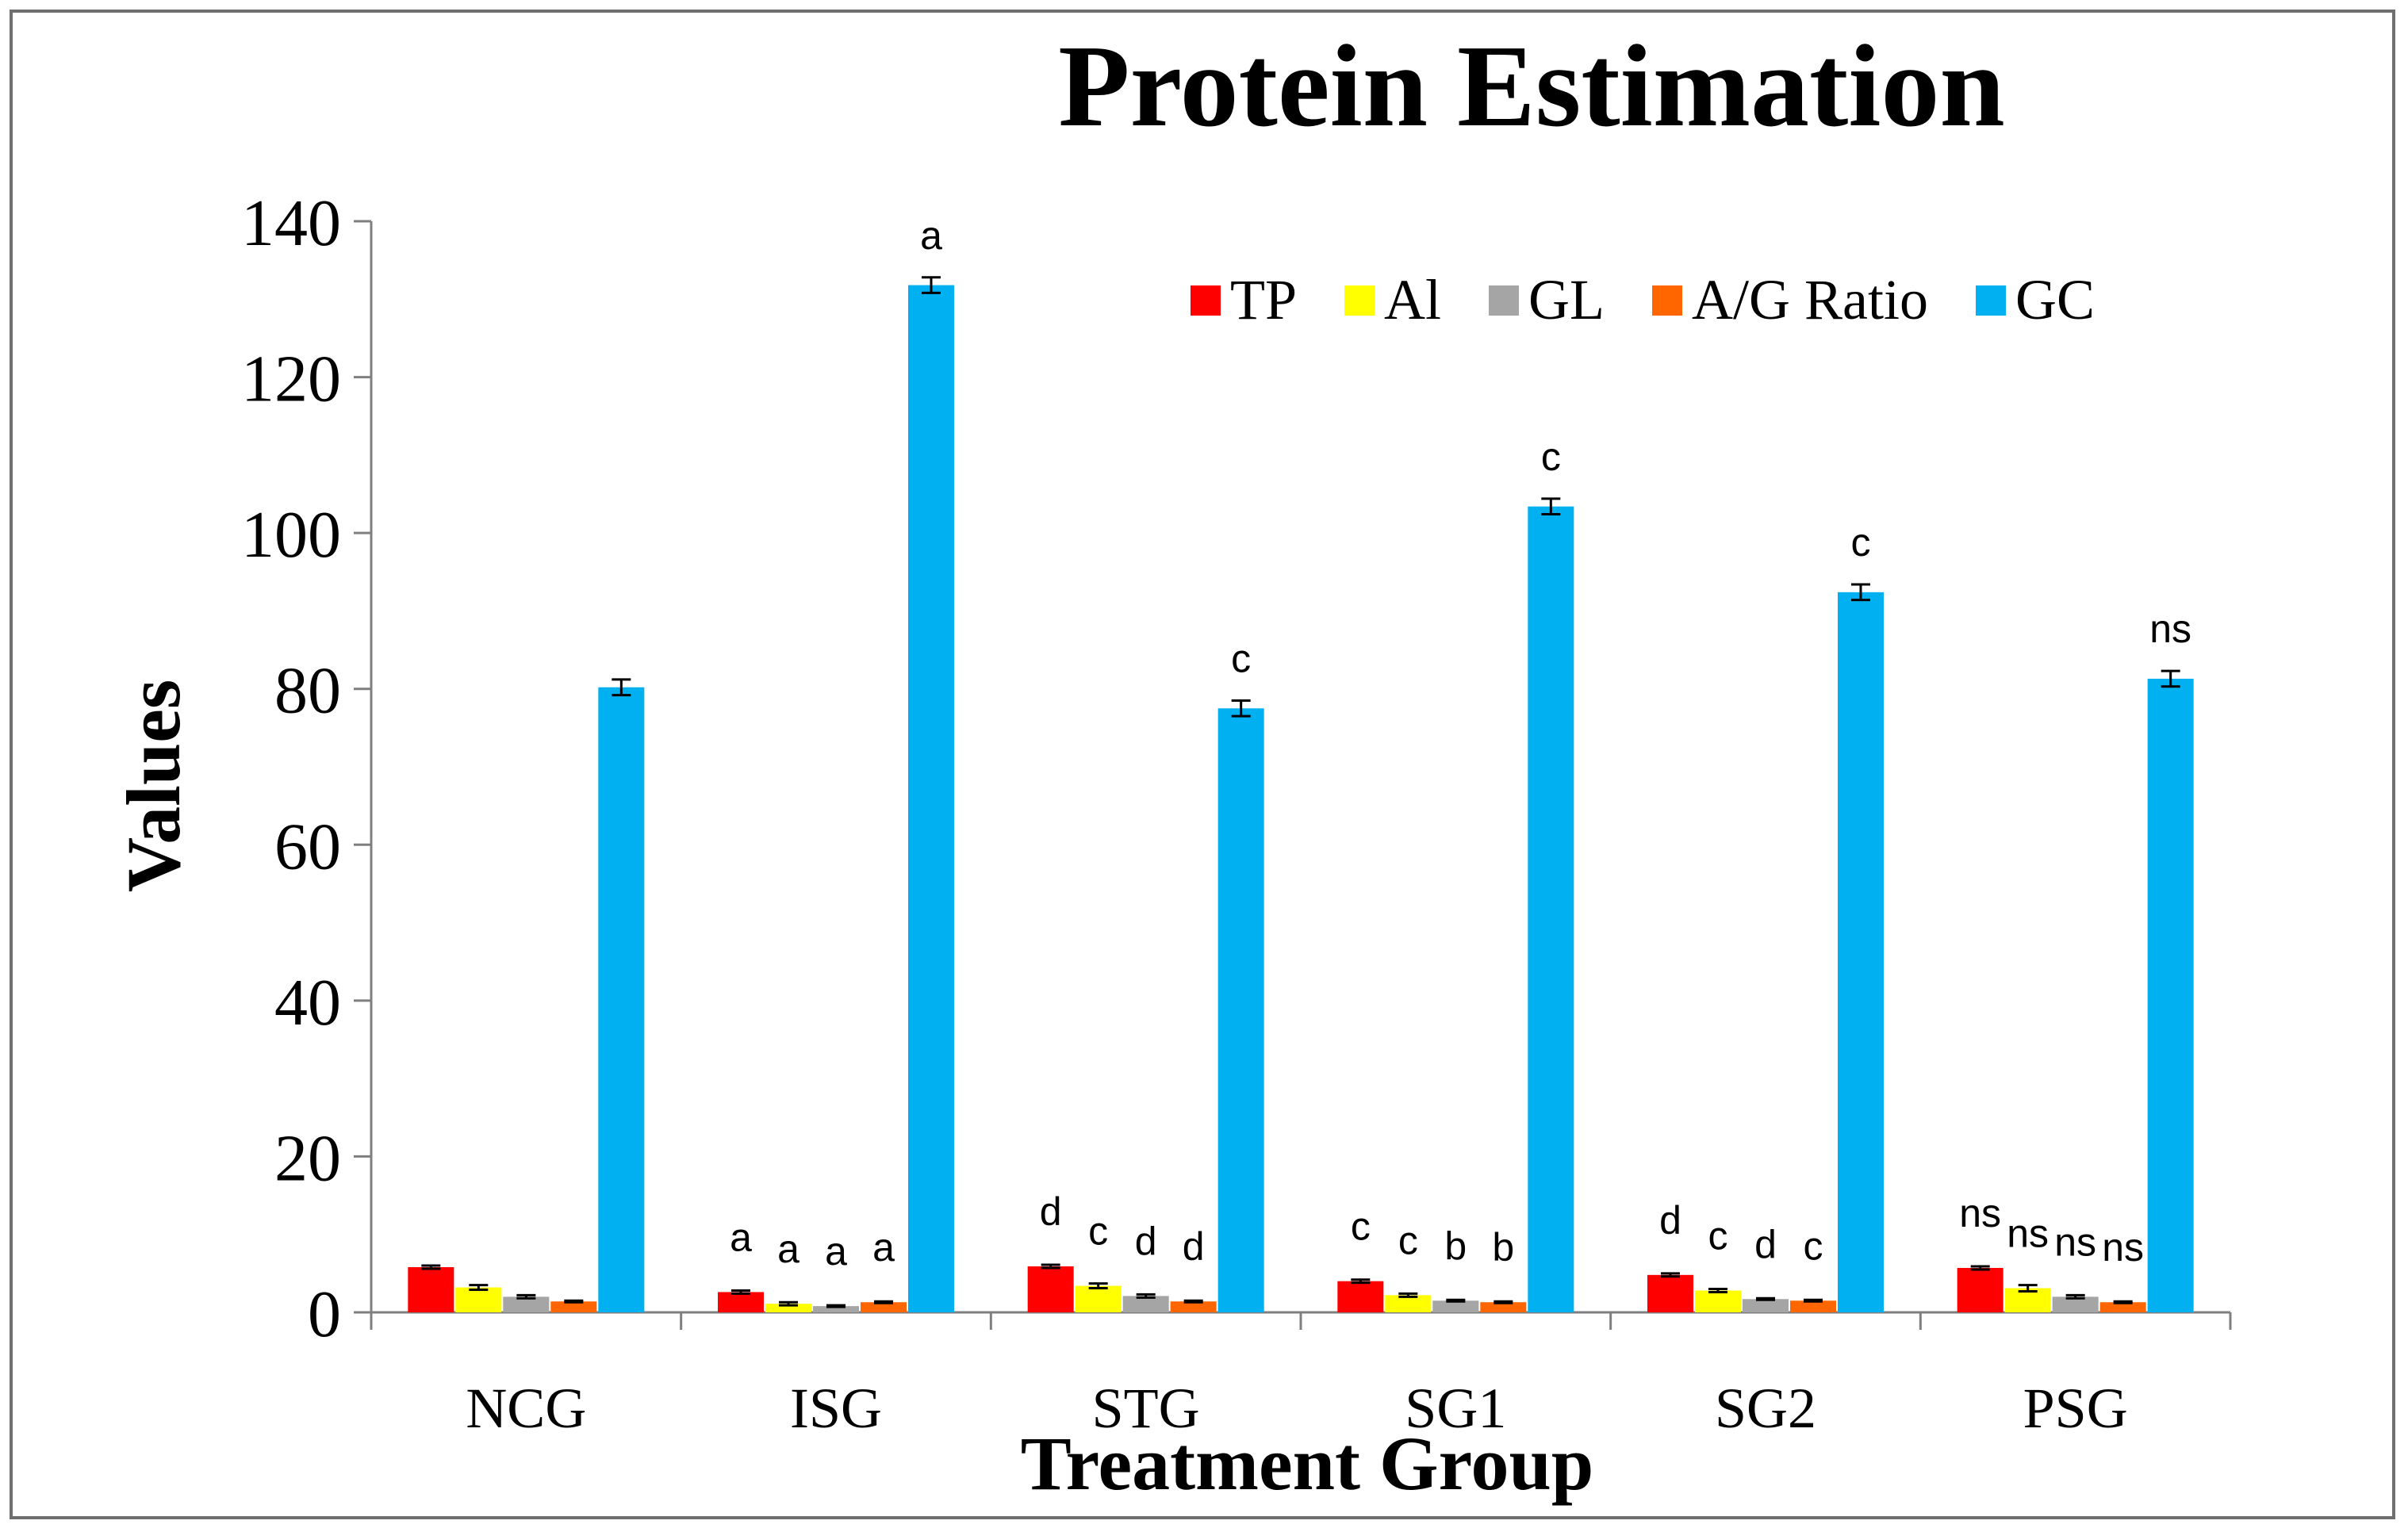  Describe the element at coordinates (307, 846) in the screenshot. I see `y-tick-label: 60` at that location.